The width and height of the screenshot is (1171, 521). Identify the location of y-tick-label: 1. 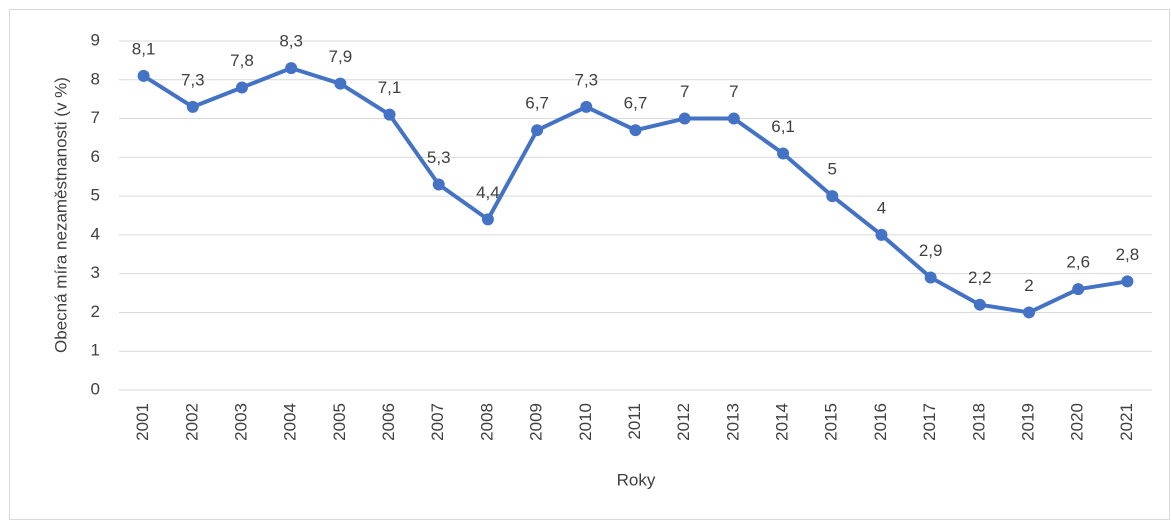
(95, 350).